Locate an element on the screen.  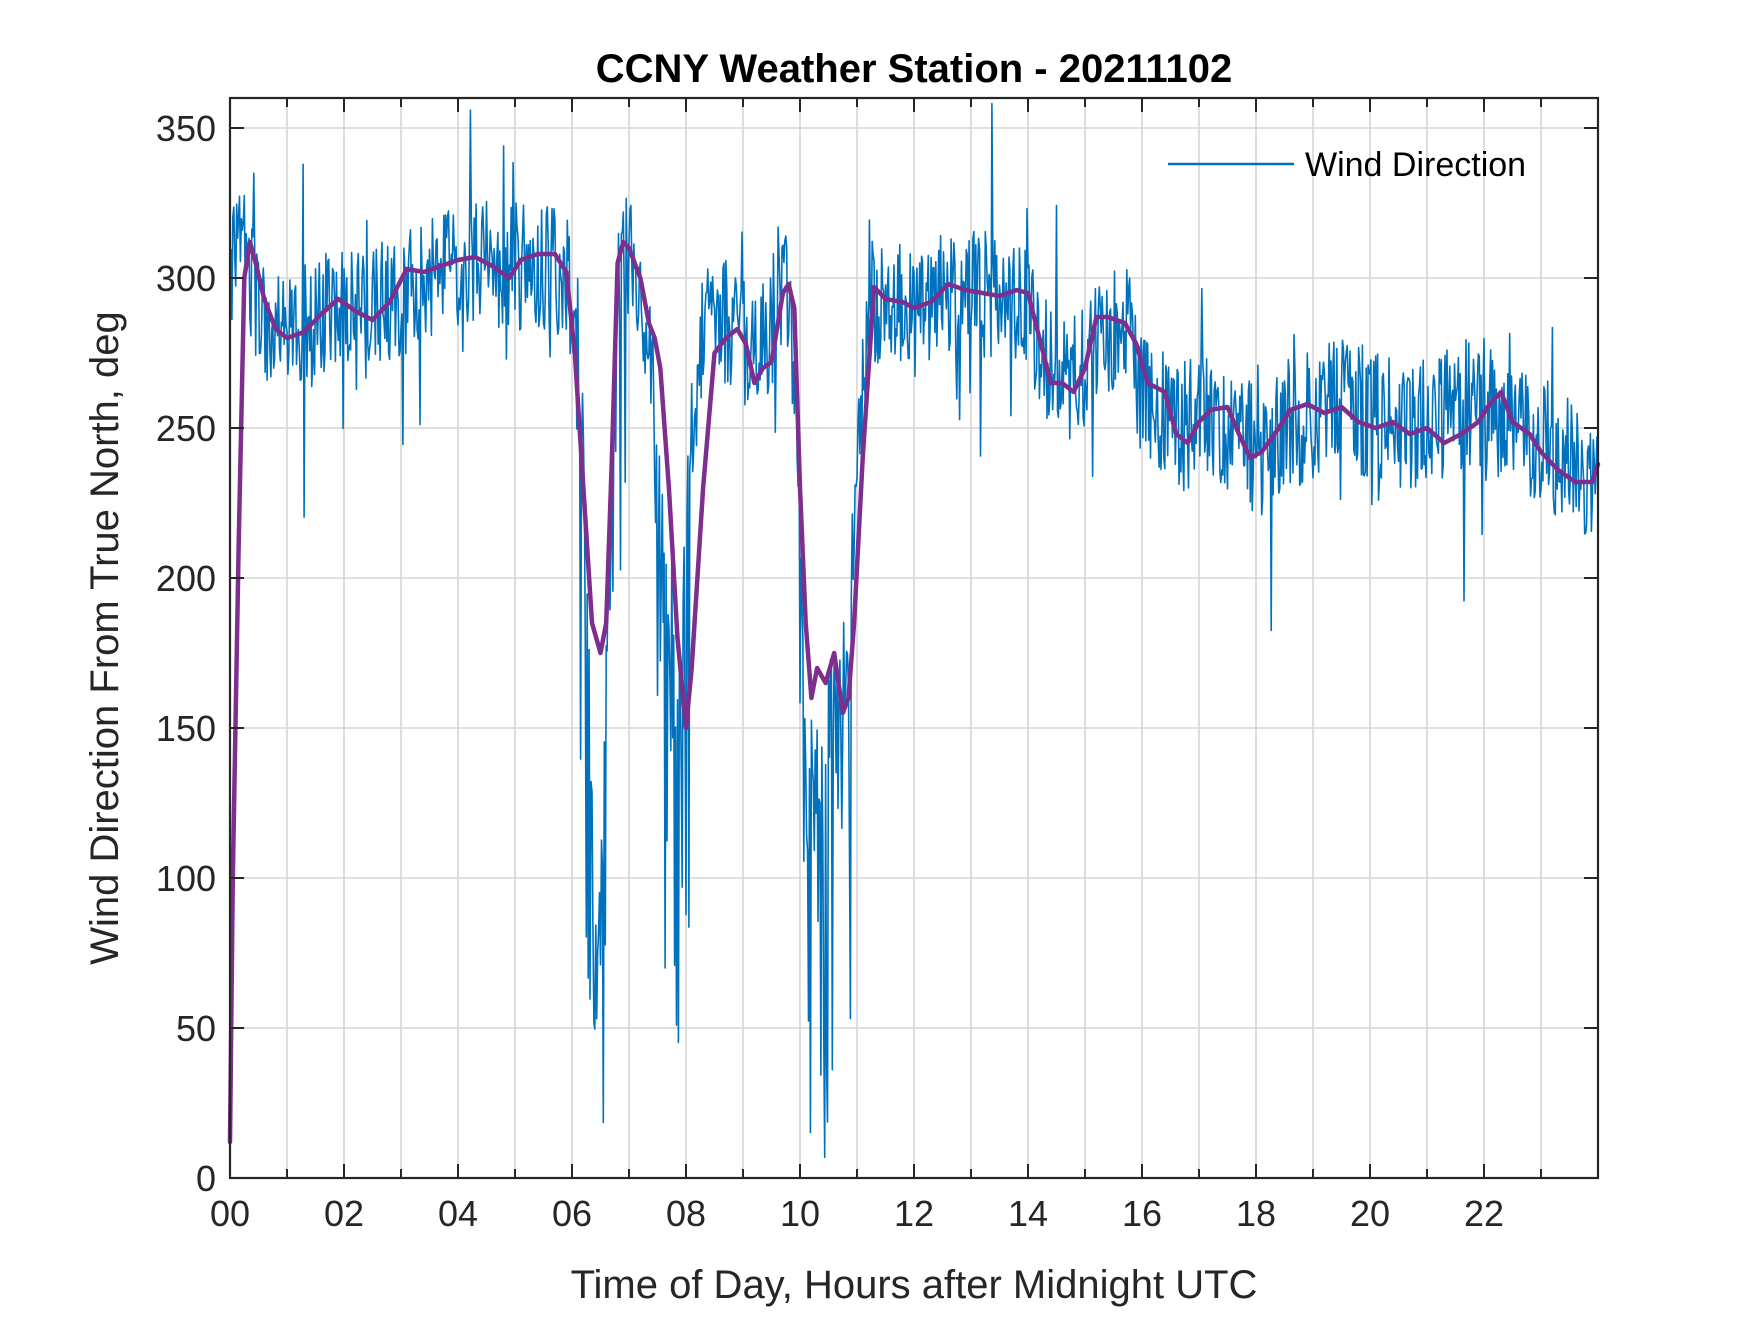
y-tick-label: 50 is located at coordinates (196, 1028).